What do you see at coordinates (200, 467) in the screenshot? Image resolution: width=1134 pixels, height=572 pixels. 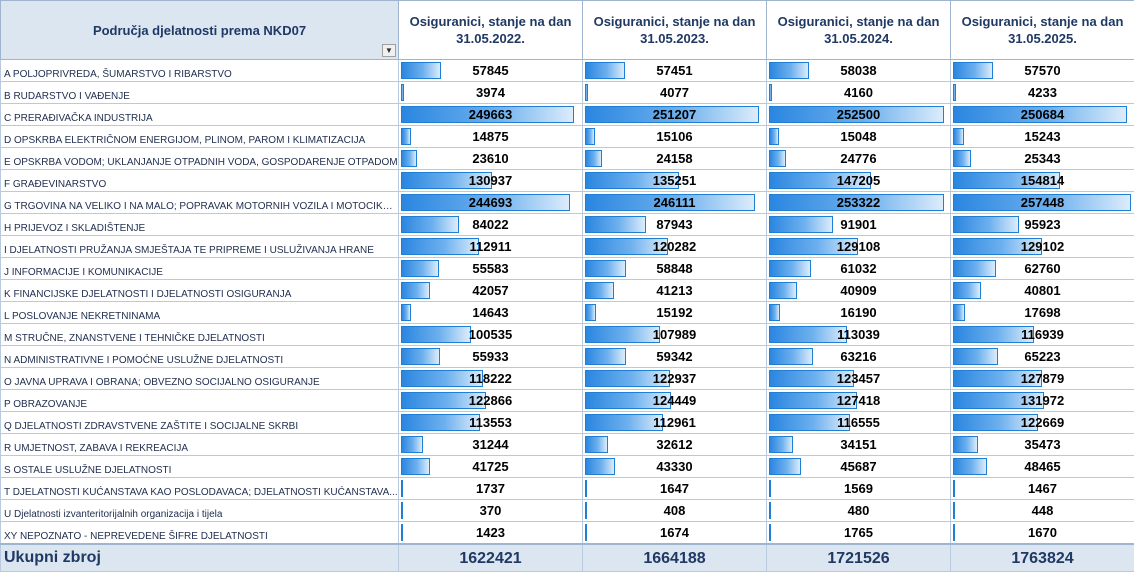 I see `category-cell: S OSTALE USLUŽNE DJELATNOSTI` at bounding box center [200, 467].